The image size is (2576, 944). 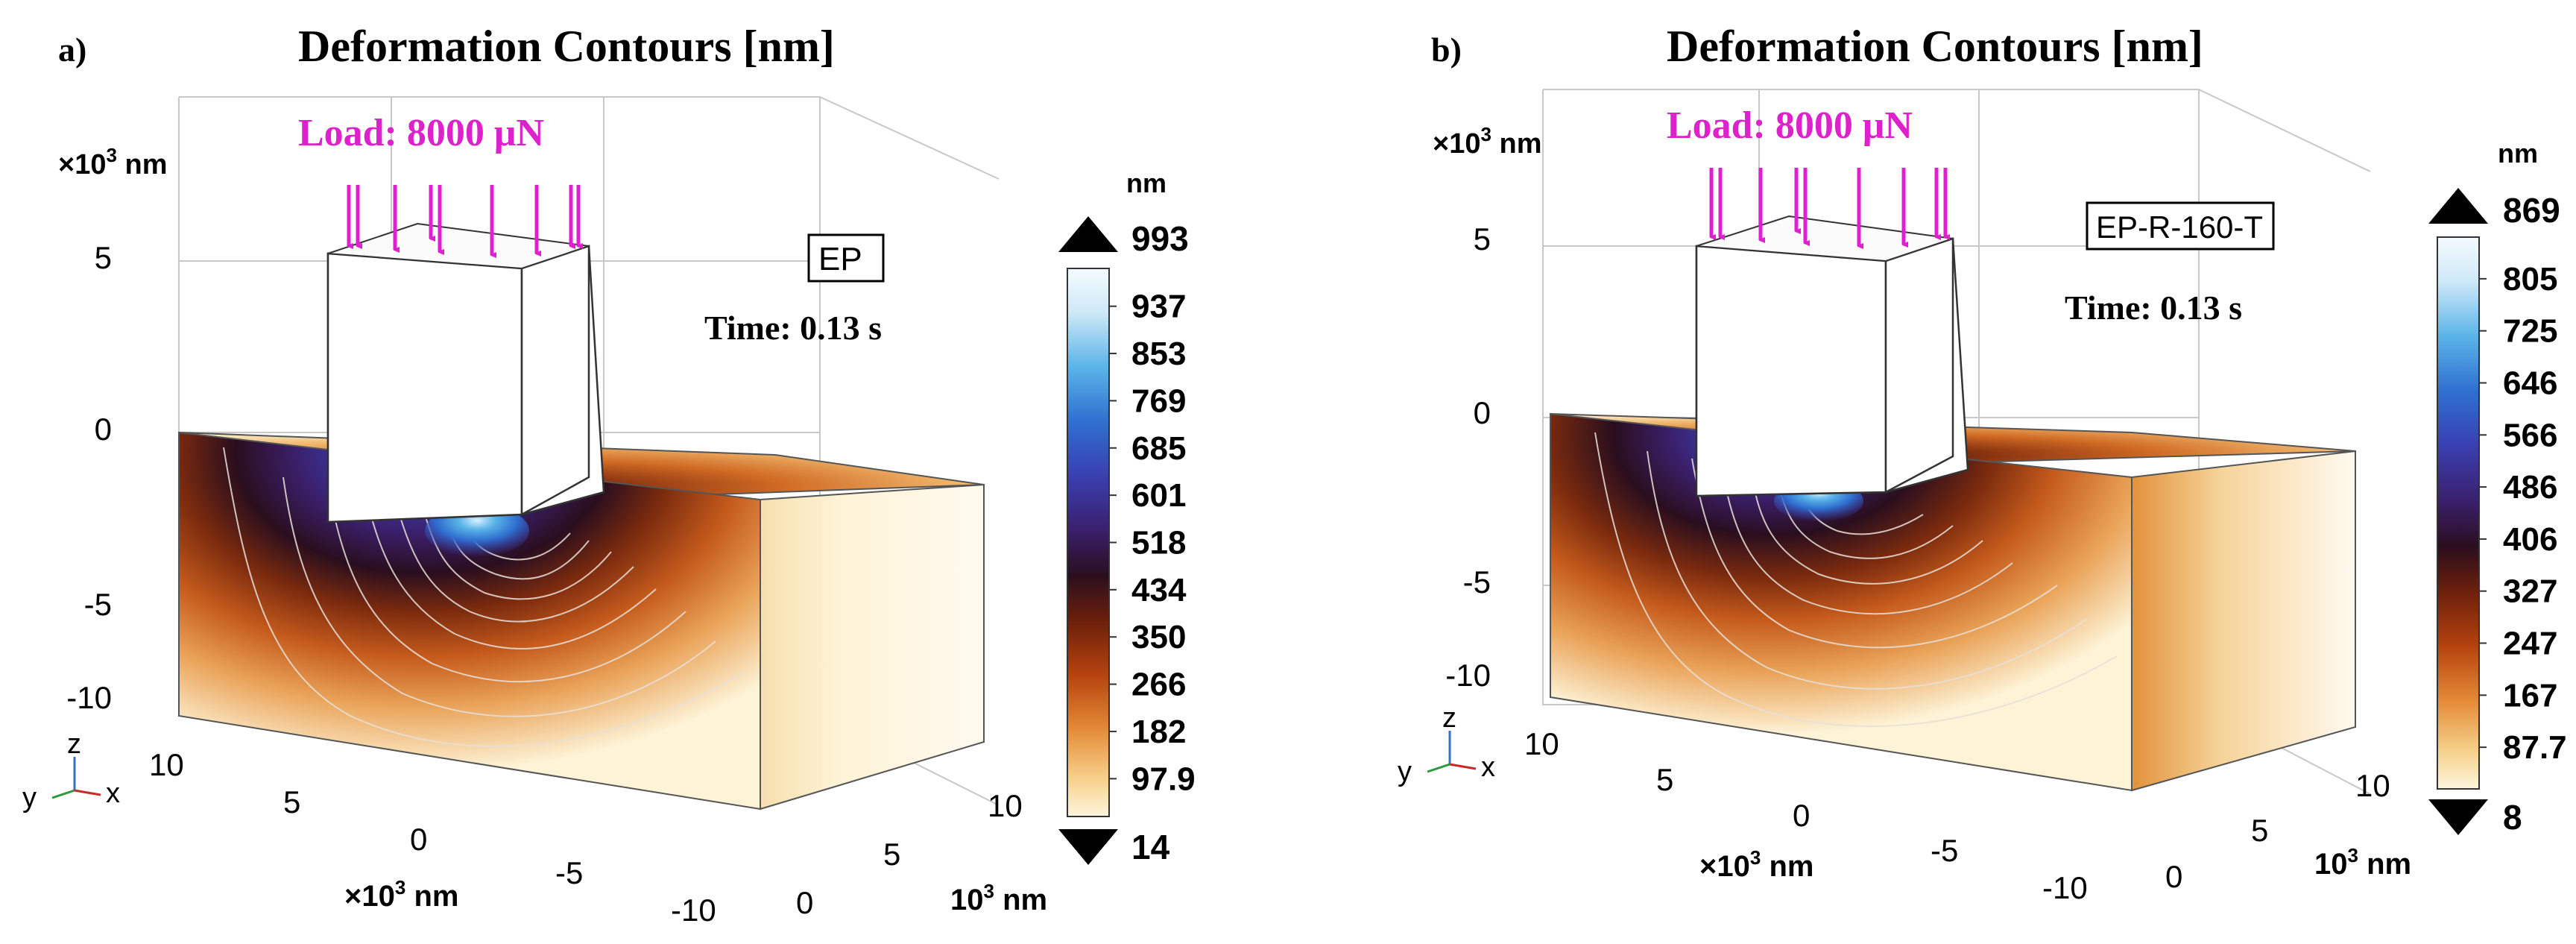 I want to click on specimen-block, so click(x=1953, y=602).